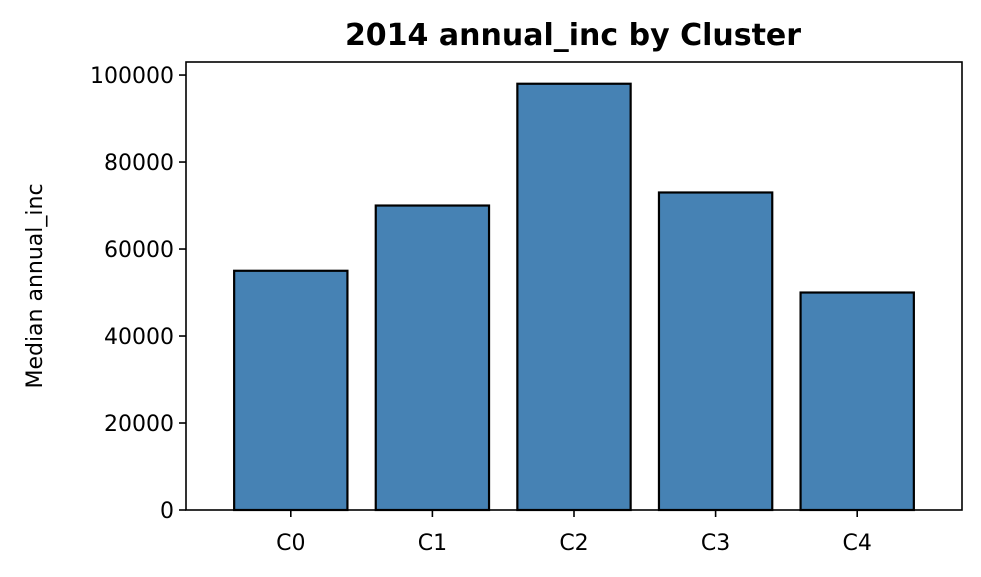  I want to click on y-axis-label: Median annual_inc, so click(35, 285).